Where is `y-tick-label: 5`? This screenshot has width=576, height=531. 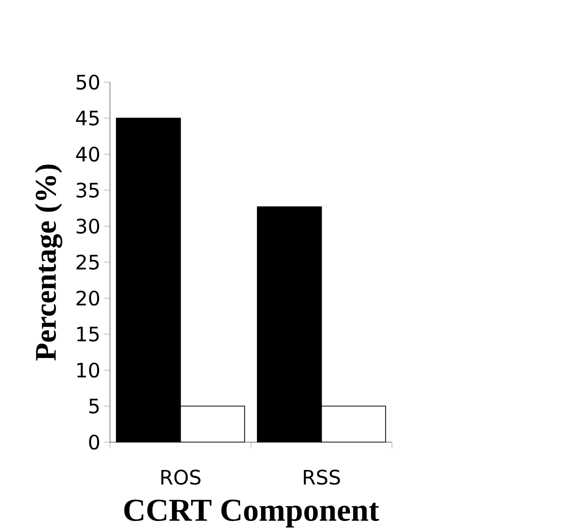 y-tick-label: 5 is located at coordinates (94, 406).